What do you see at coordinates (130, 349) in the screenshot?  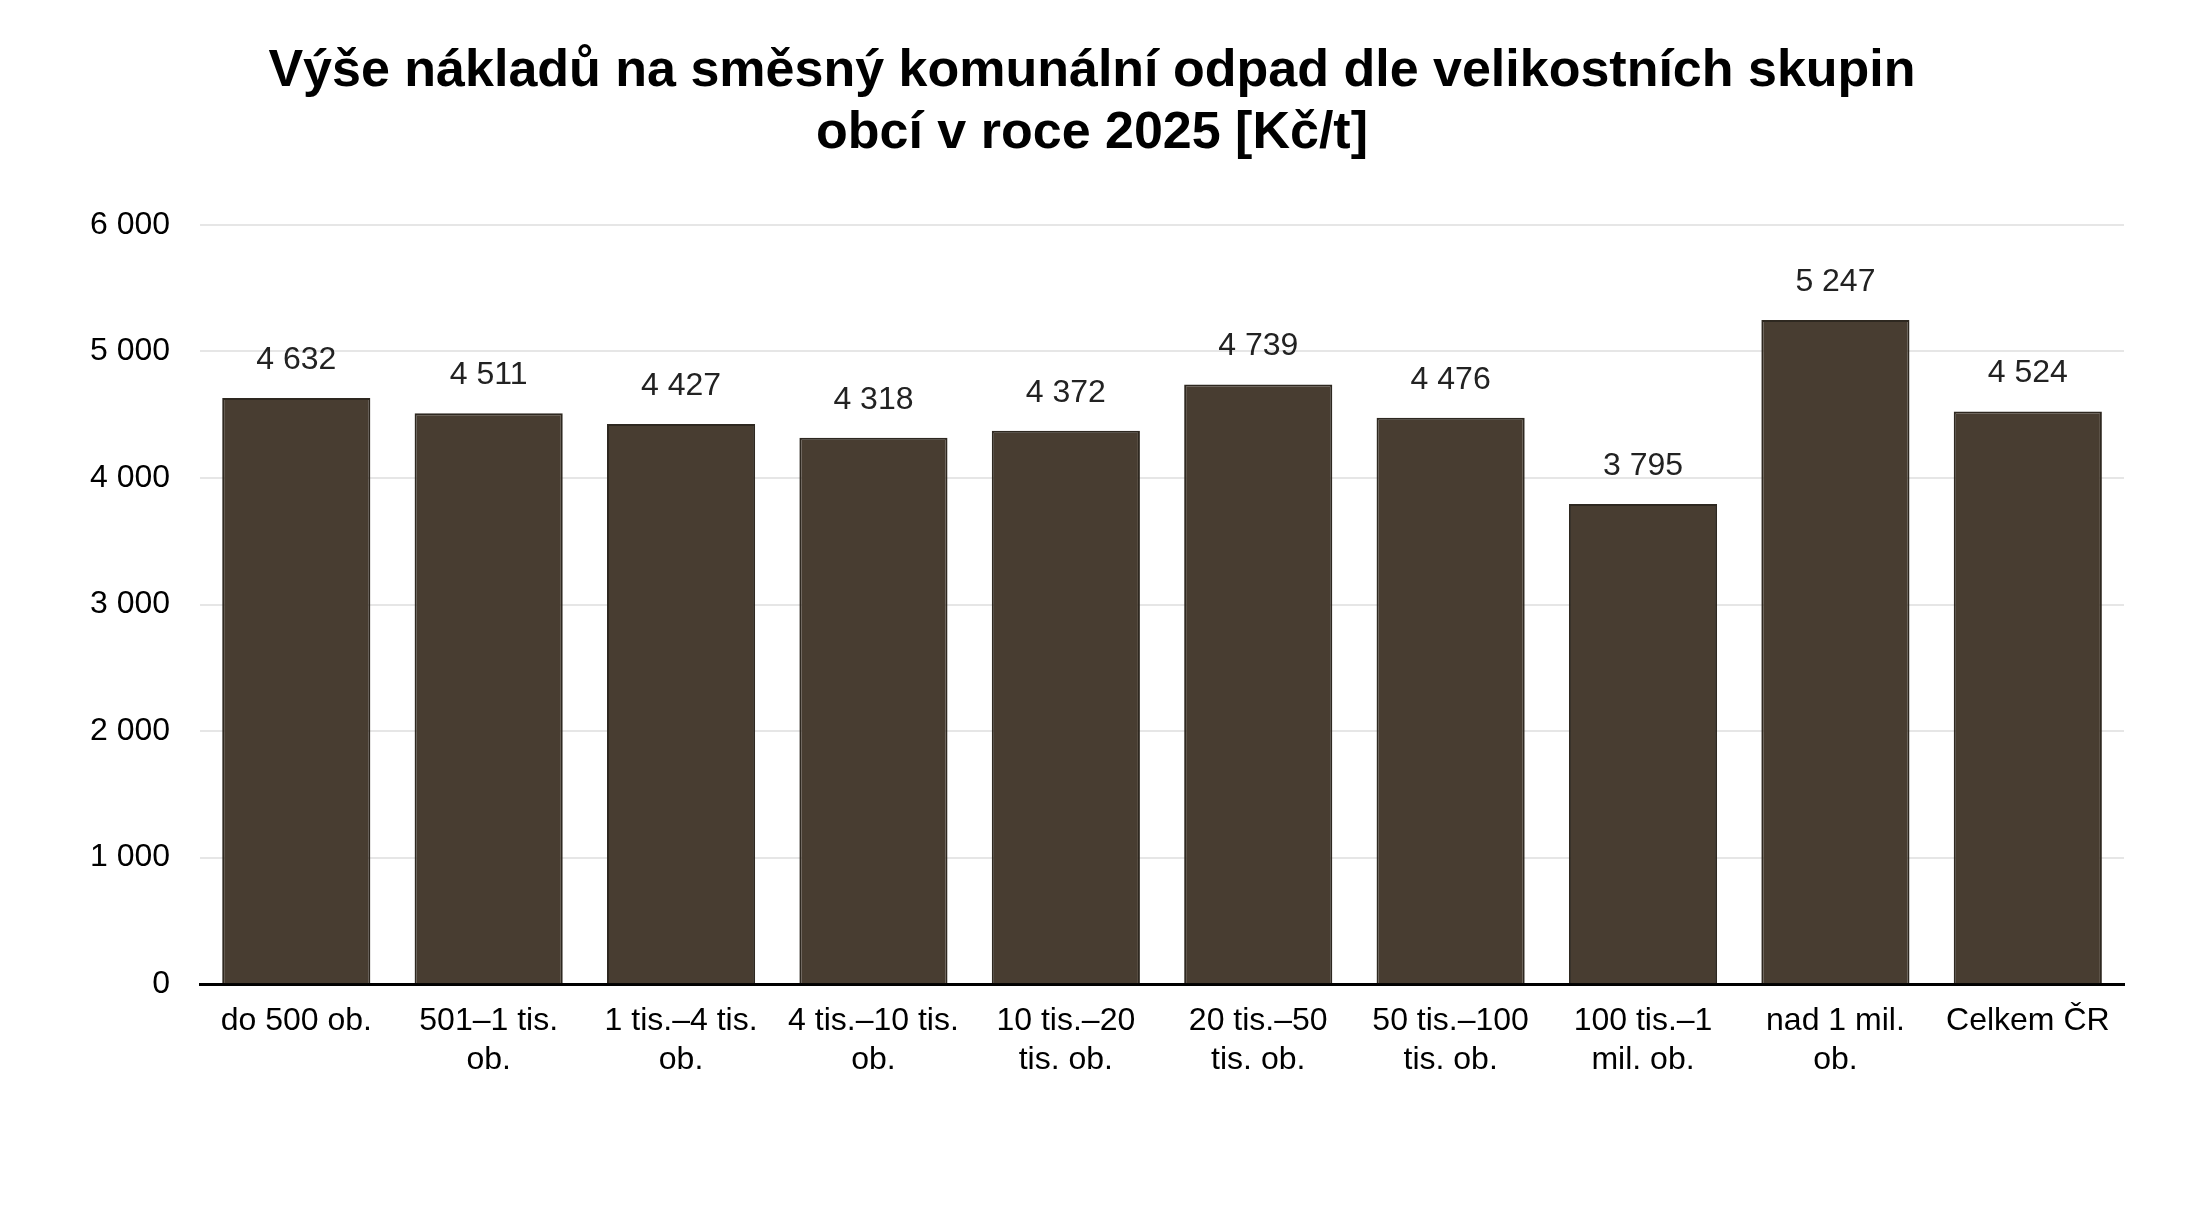 I see `y-tick-label: 5 000` at bounding box center [130, 349].